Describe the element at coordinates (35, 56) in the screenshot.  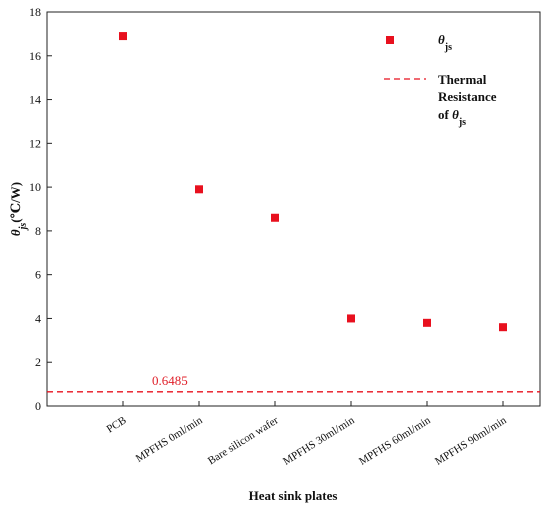
I see `y-tick-label: 16` at that location.